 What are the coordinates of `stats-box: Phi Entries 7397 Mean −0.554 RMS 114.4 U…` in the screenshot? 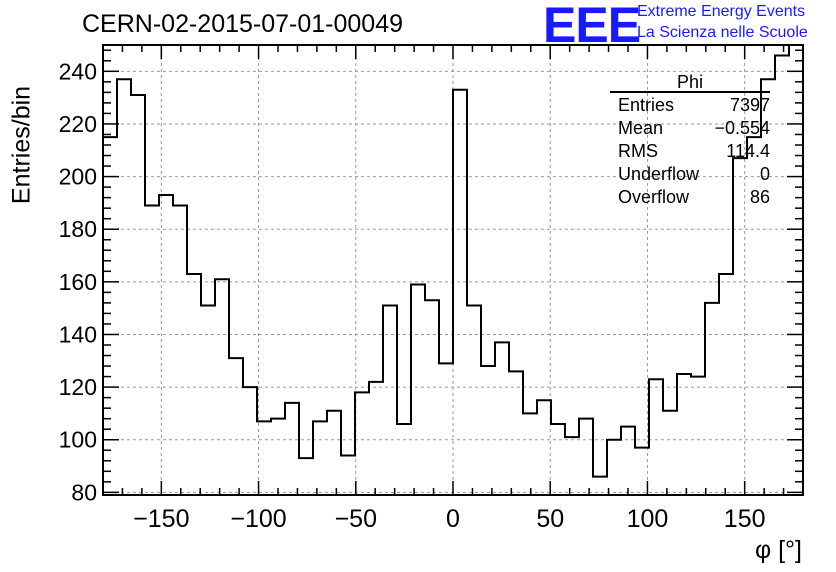 It's located at (690, 140).